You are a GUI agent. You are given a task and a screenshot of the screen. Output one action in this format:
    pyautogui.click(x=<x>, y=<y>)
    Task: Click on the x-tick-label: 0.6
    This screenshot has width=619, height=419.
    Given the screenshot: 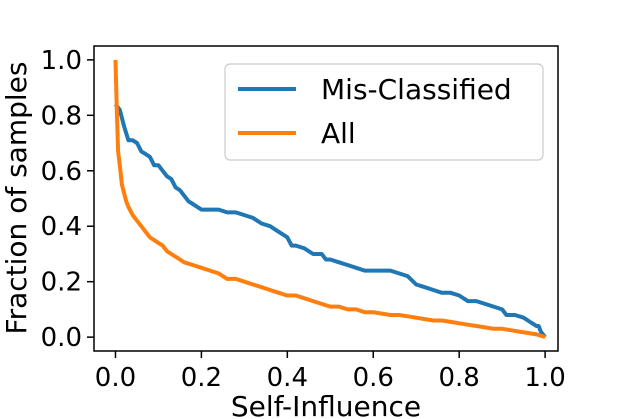 What is the action you would take?
    pyautogui.click(x=373, y=378)
    